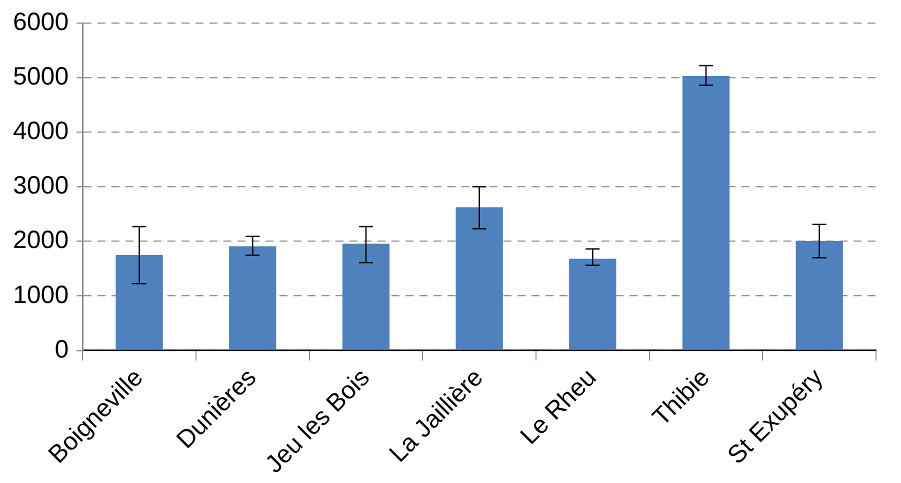 The height and width of the screenshot is (483, 901). Describe the element at coordinates (318, 421) in the screenshot. I see `x-tick-label: Jeu les Bois` at that location.